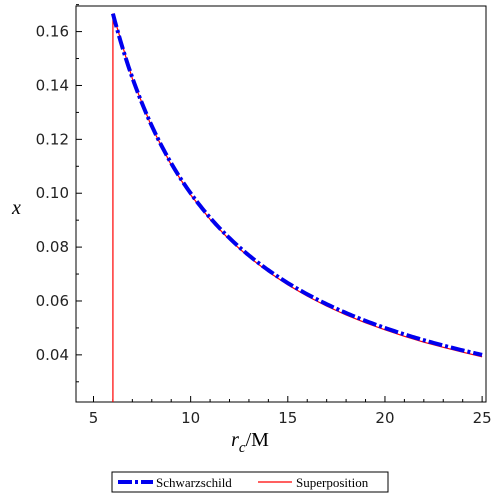  What do you see at coordinates (242, 448) in the screenshot?
I see `x-axis-label-subscript: c` at bounding box center [242, 448].